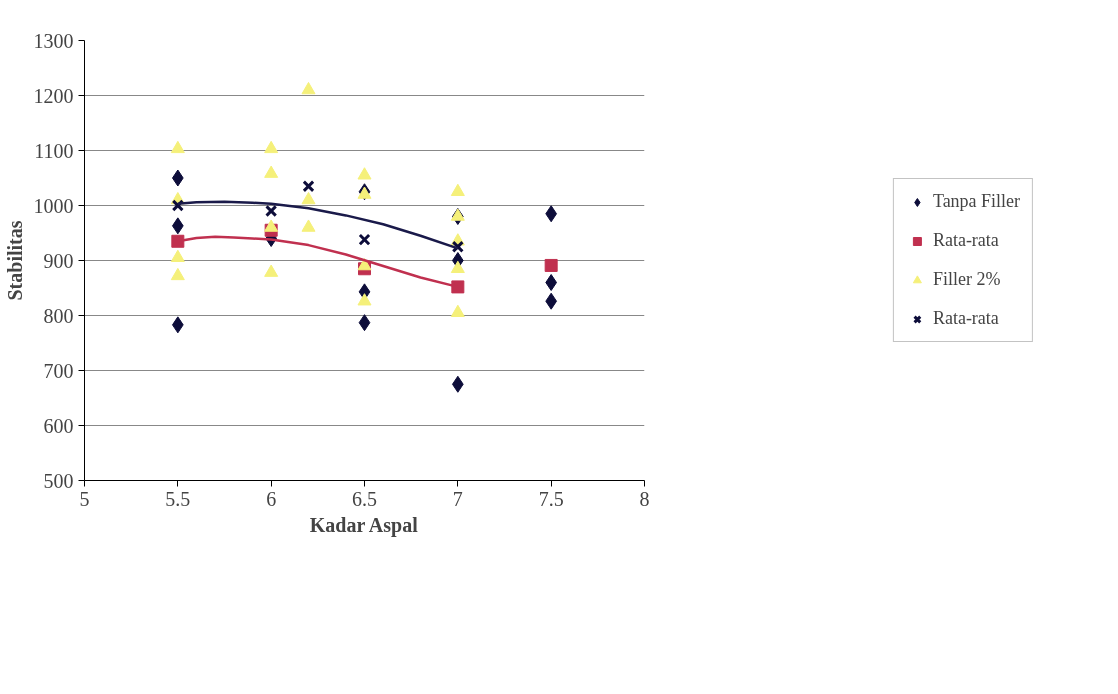  Describe the element at coordinates (53, 40) in the screenshot. I see `y-tick-label: 1300` at that location.